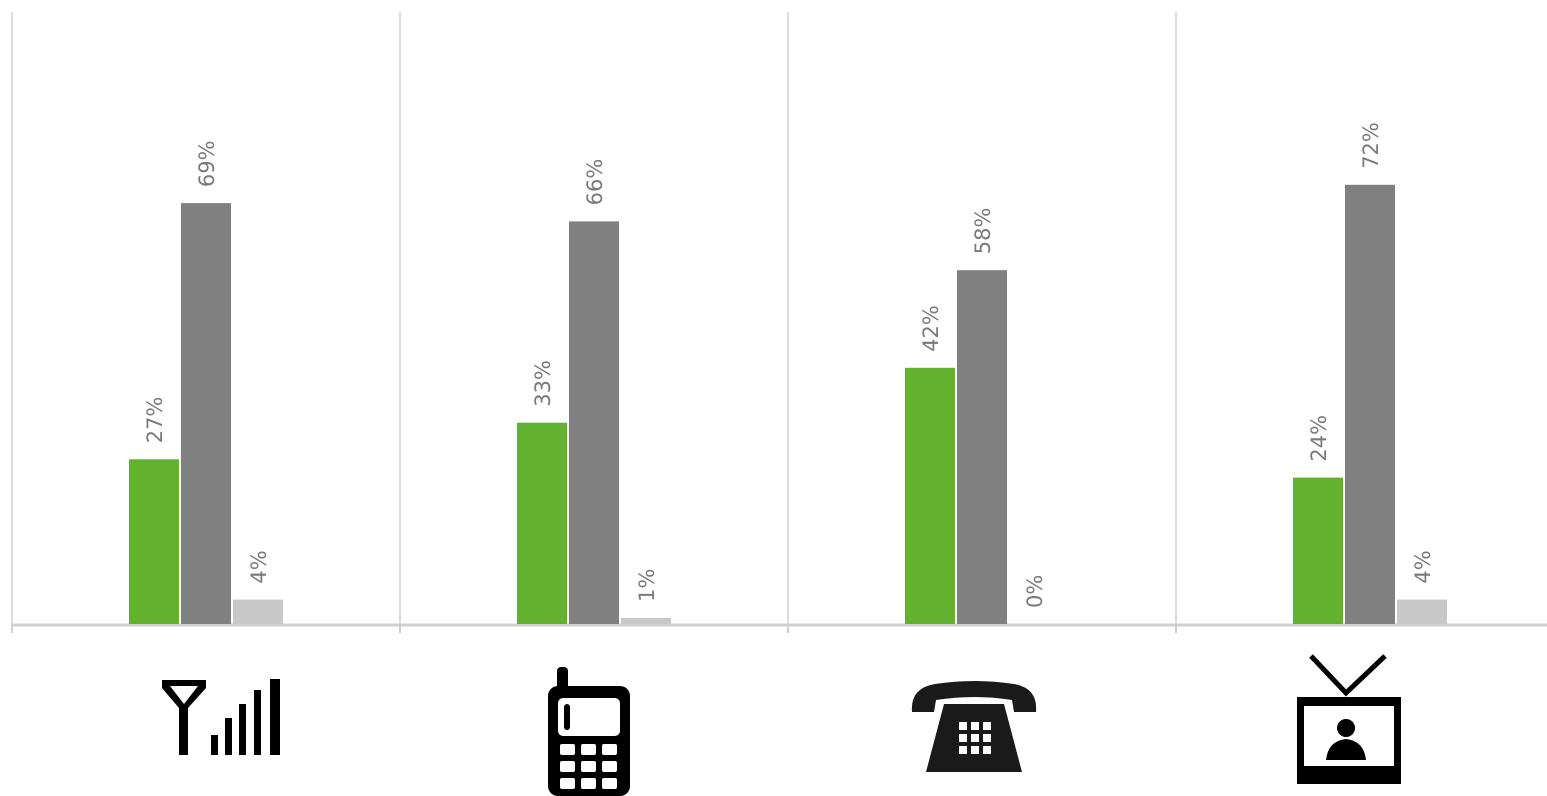 The width and height of the screenshot is (1547, 796). I want to click on data-label: 42%, so click(931, 328).